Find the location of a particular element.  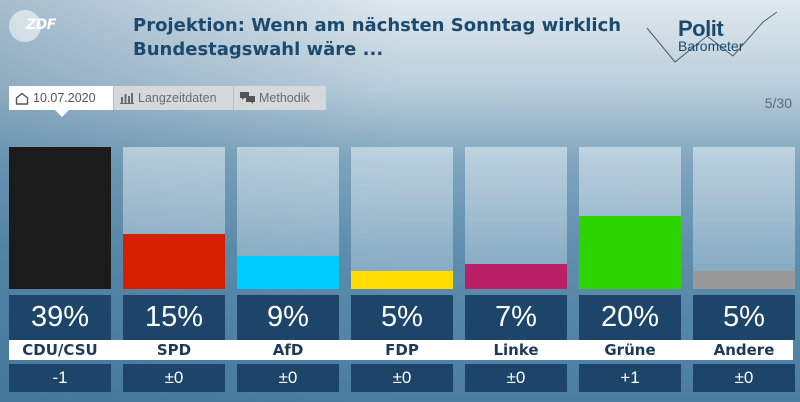

bar-track-gr-ne is located at coordinates (630, 218).